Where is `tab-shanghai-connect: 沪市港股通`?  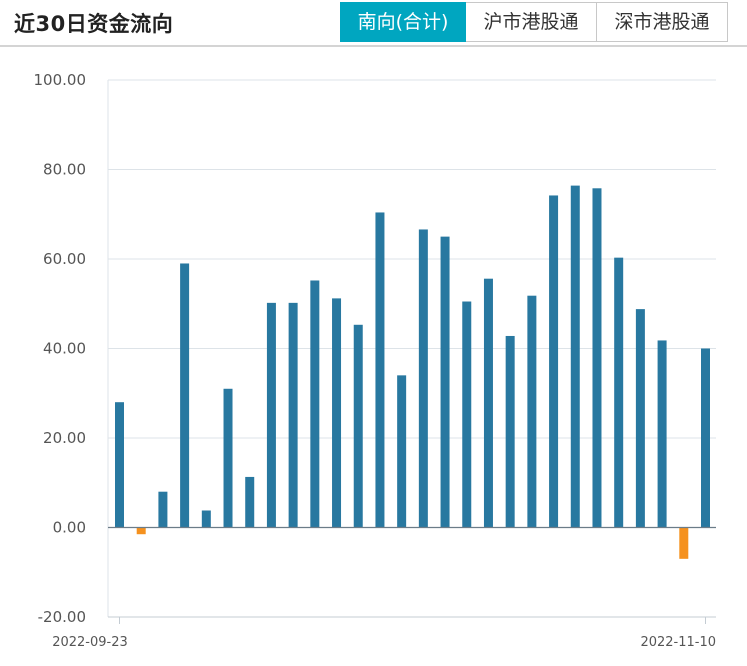 tab-shanghai-connect: 沪市港股通 is located at coordinates (531, 22).